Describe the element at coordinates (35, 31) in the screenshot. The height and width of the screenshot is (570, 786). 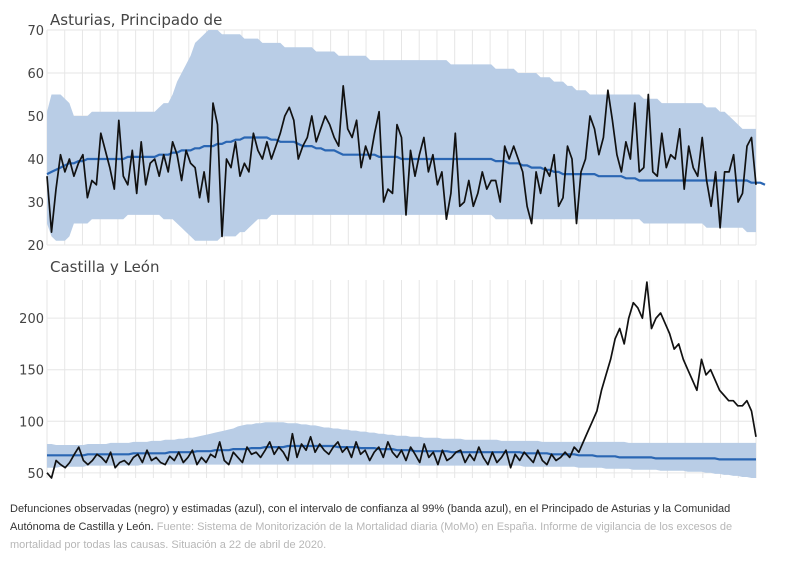
I see `y-tick-label: 70` at that location.